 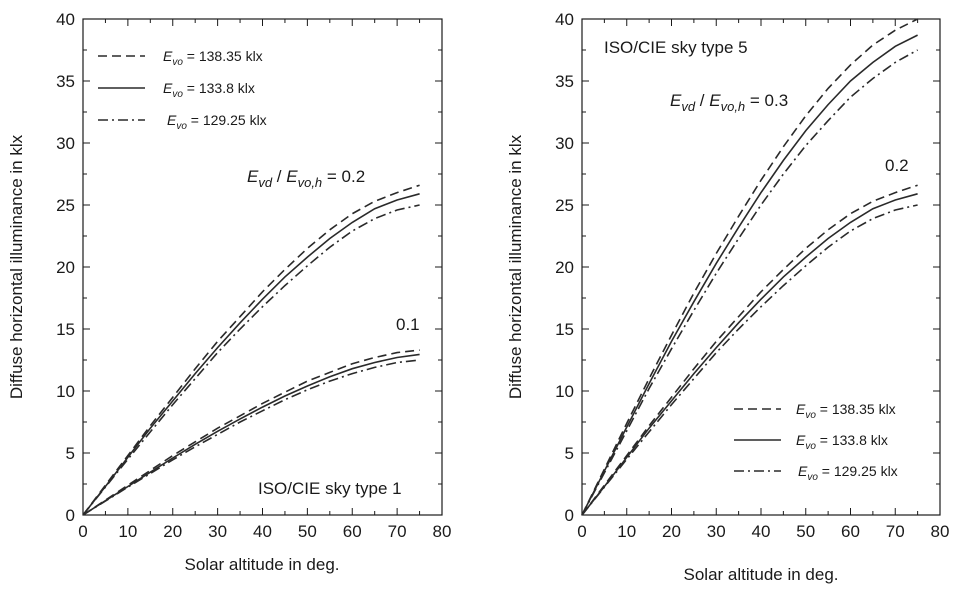 I want to click on sky-type-label: ISO/CIE sky type 1, so click(x=330, y=488).